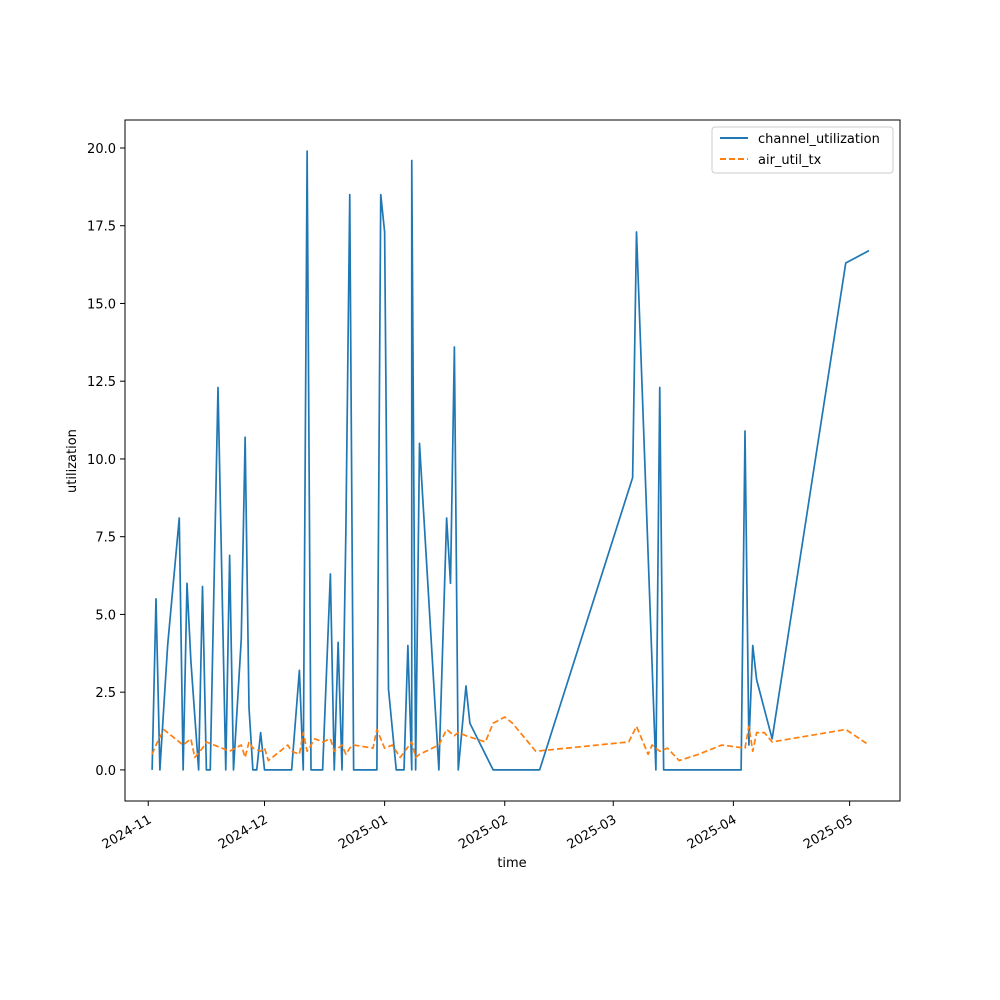 The width and height of the screenshot is (1000, 1000). I want to click on y-tick-label: 2.5, so click(105, 693).